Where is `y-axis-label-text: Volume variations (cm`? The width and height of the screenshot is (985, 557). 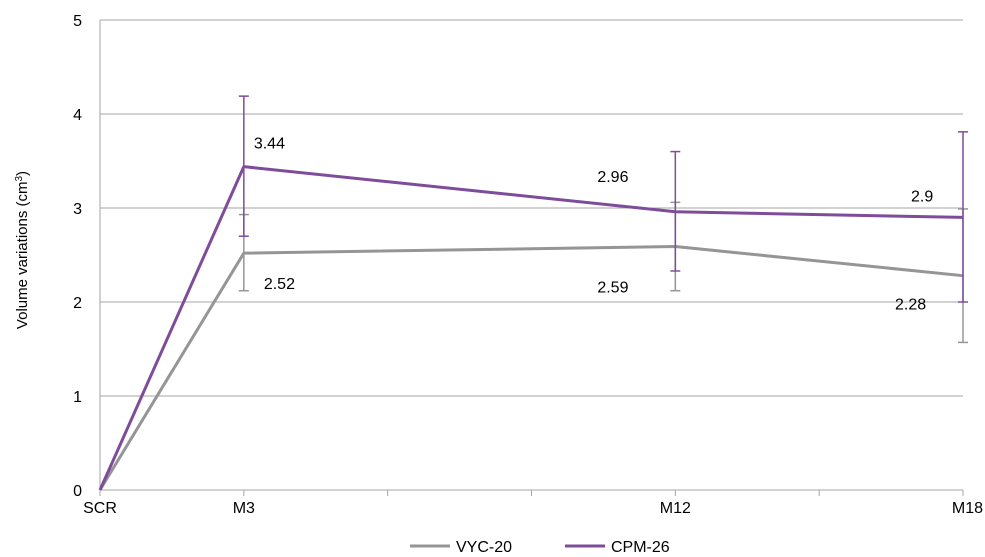 y-axis-label-text: Volume variations (cm is located at coordinates (22, 256).